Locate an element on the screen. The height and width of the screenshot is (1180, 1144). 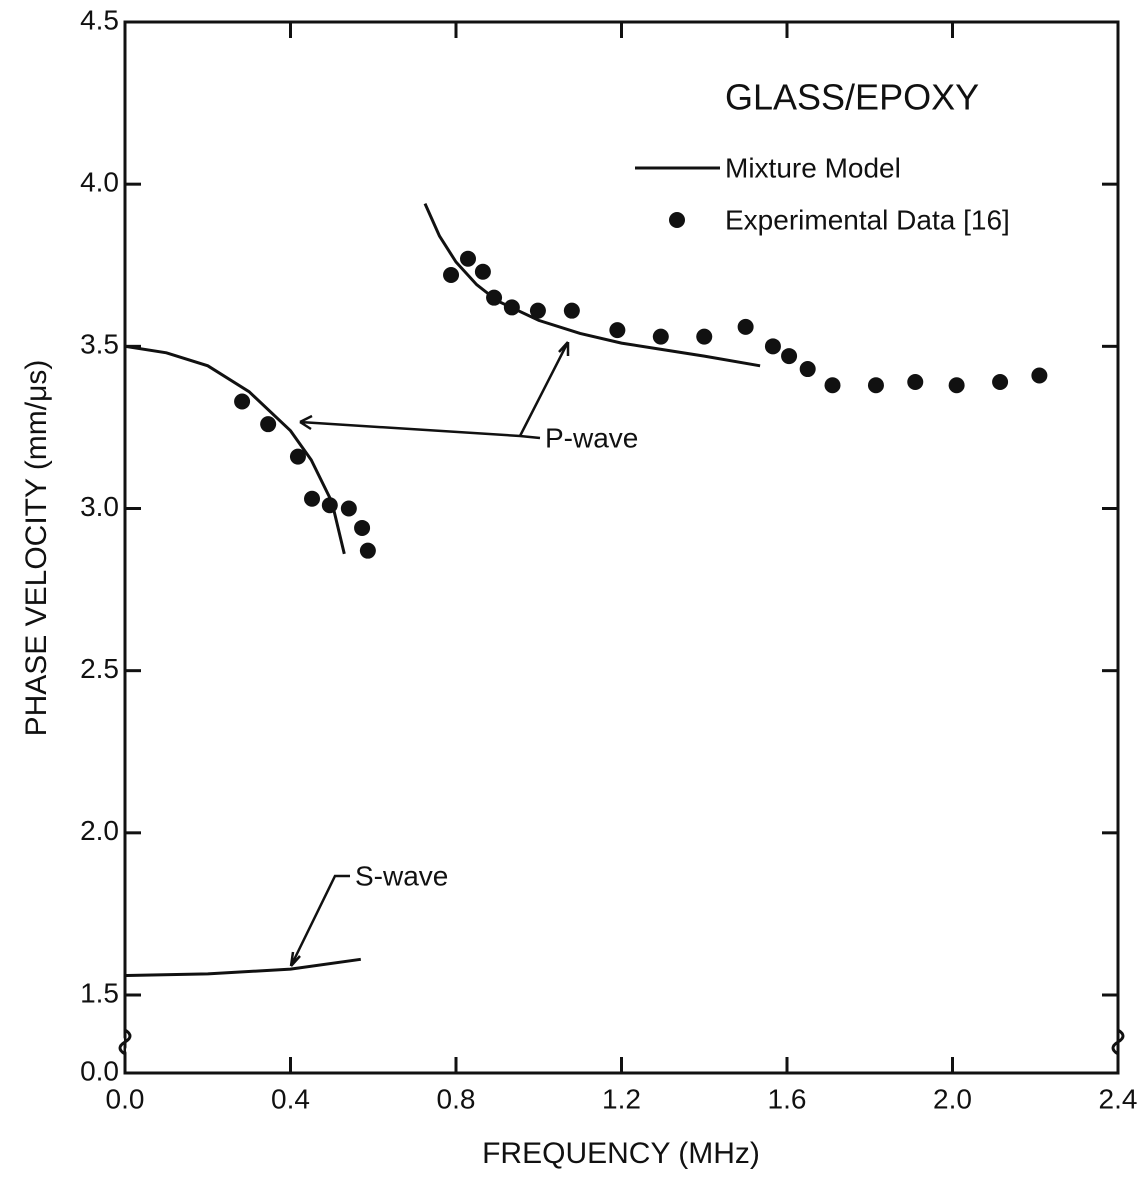
x-tick-label: 2.4 is located at coordinates (1118, 1098).